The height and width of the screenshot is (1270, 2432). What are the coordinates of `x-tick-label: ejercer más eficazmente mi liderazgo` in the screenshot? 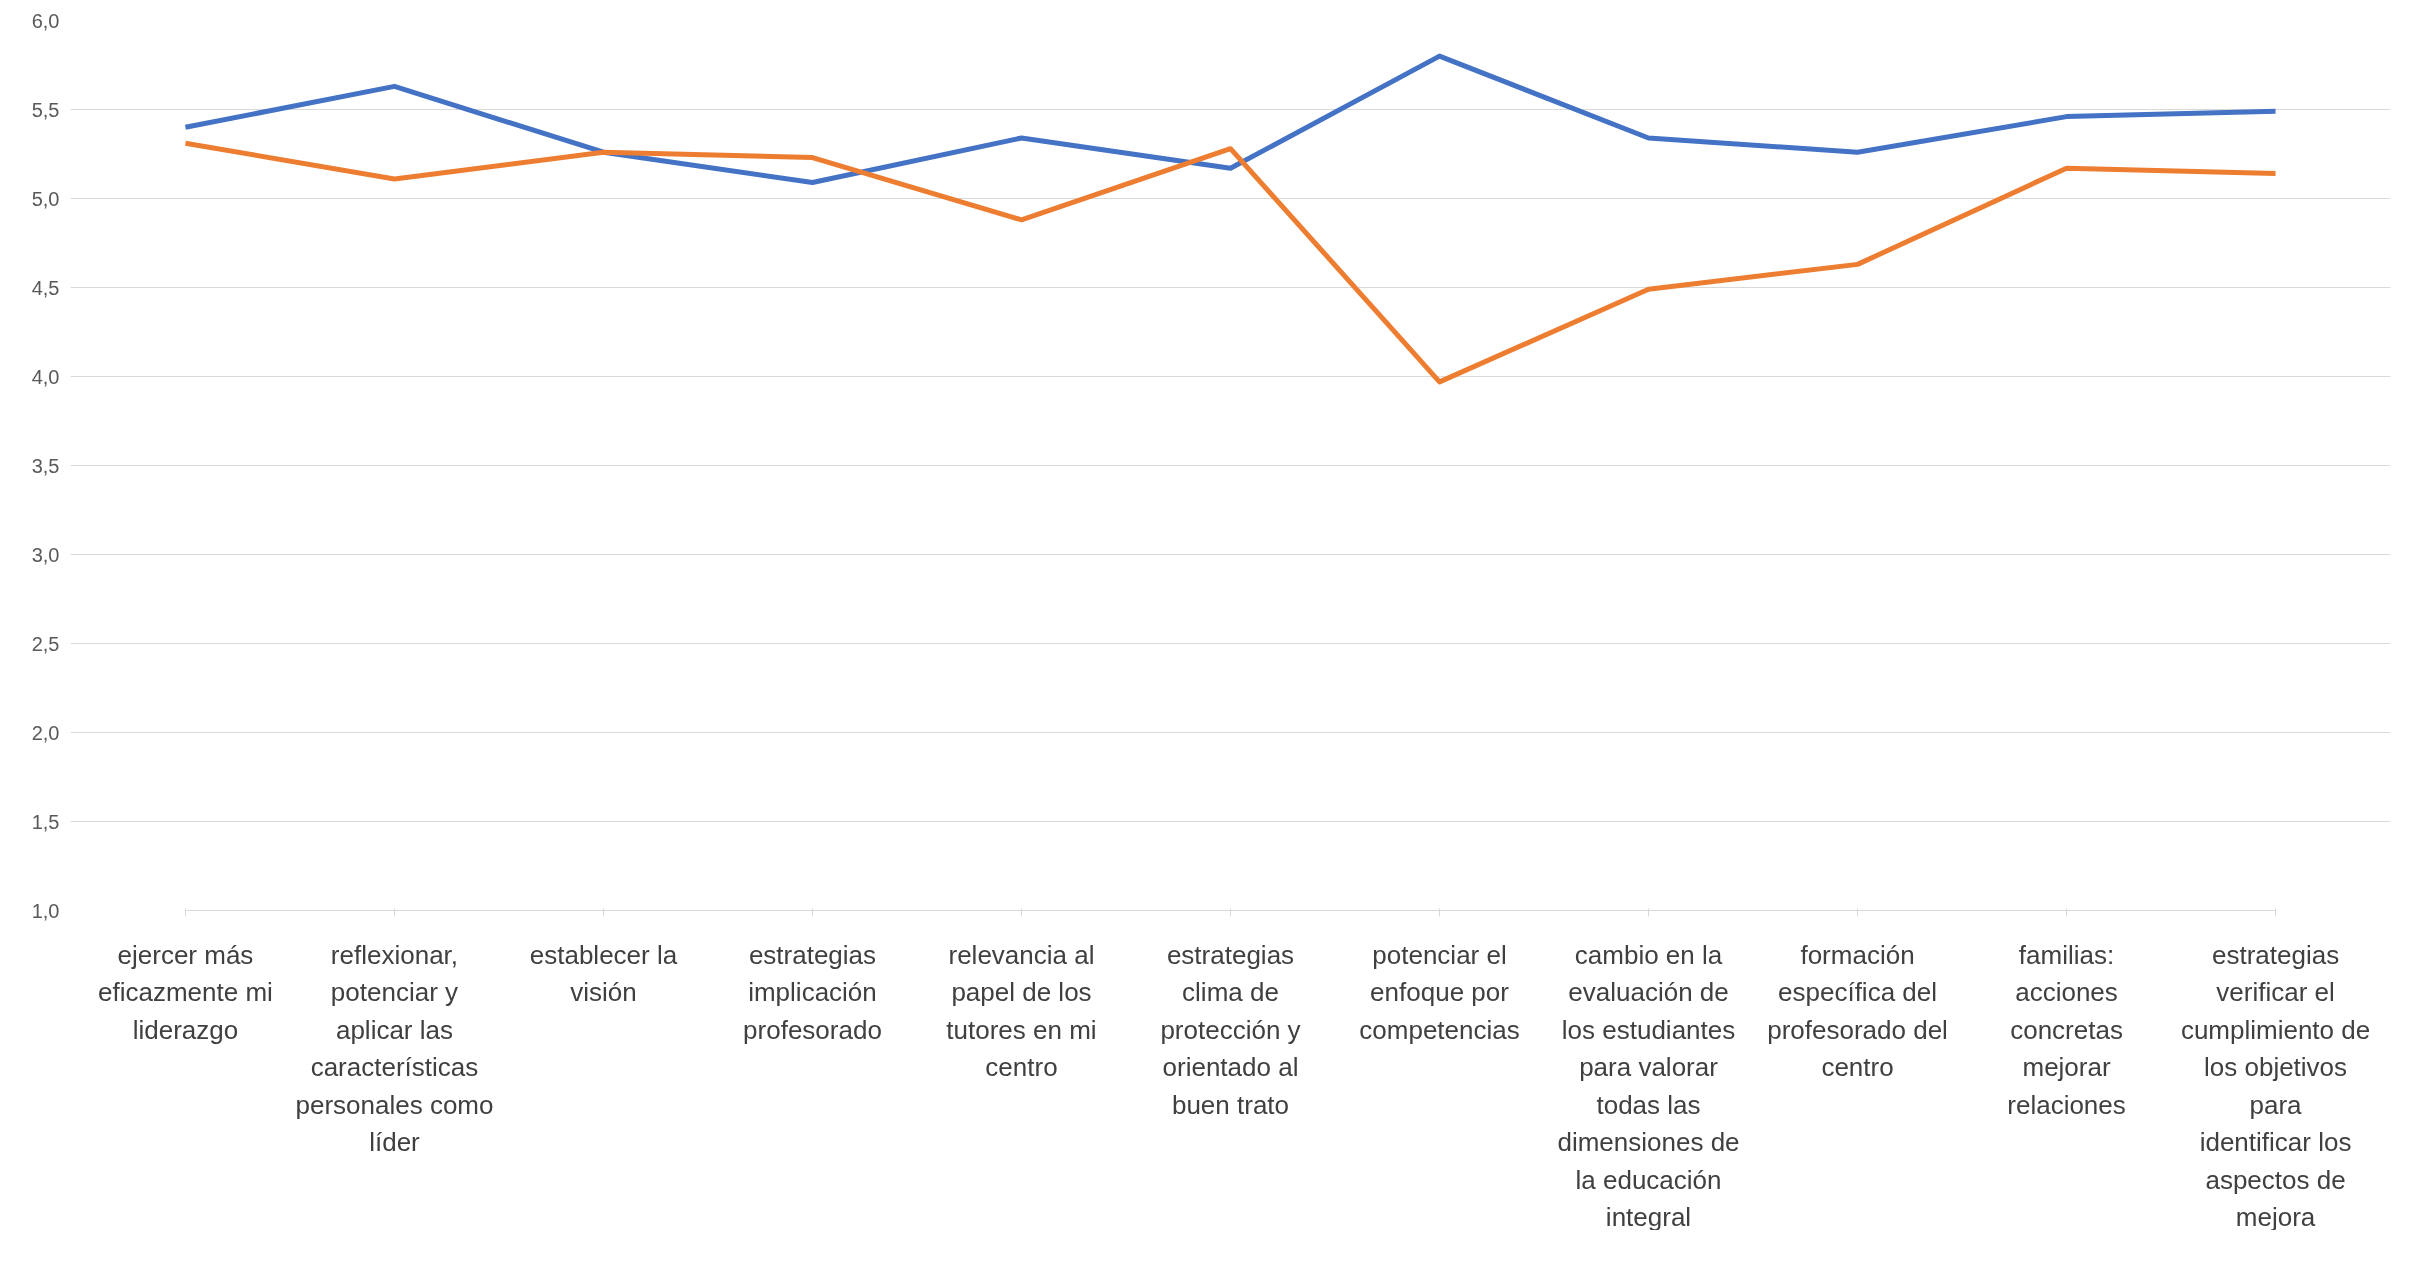 It's located at (185, 992).